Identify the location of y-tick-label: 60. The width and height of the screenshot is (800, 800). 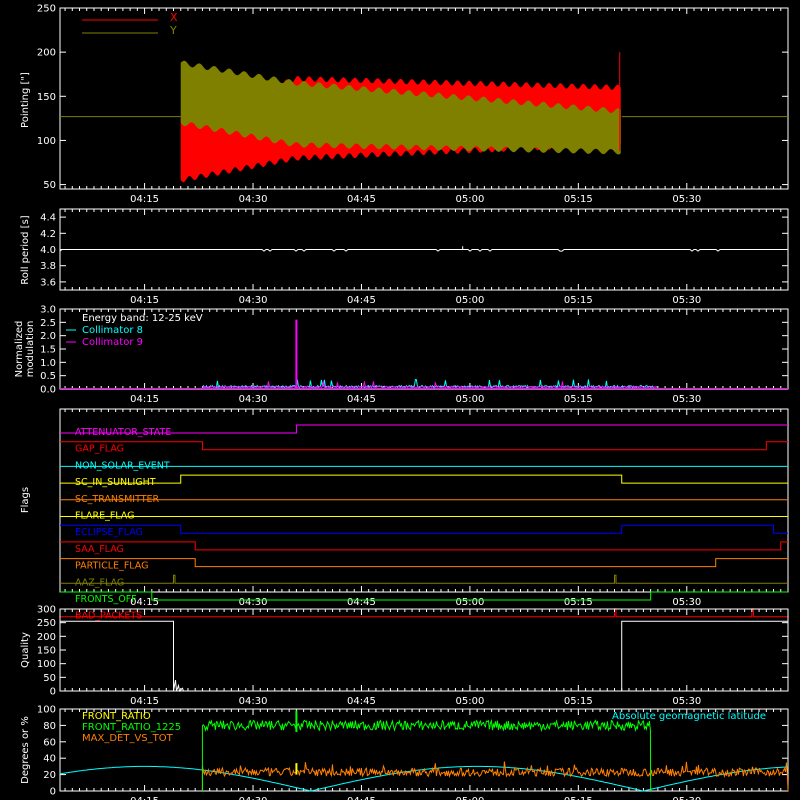
(49, 742).